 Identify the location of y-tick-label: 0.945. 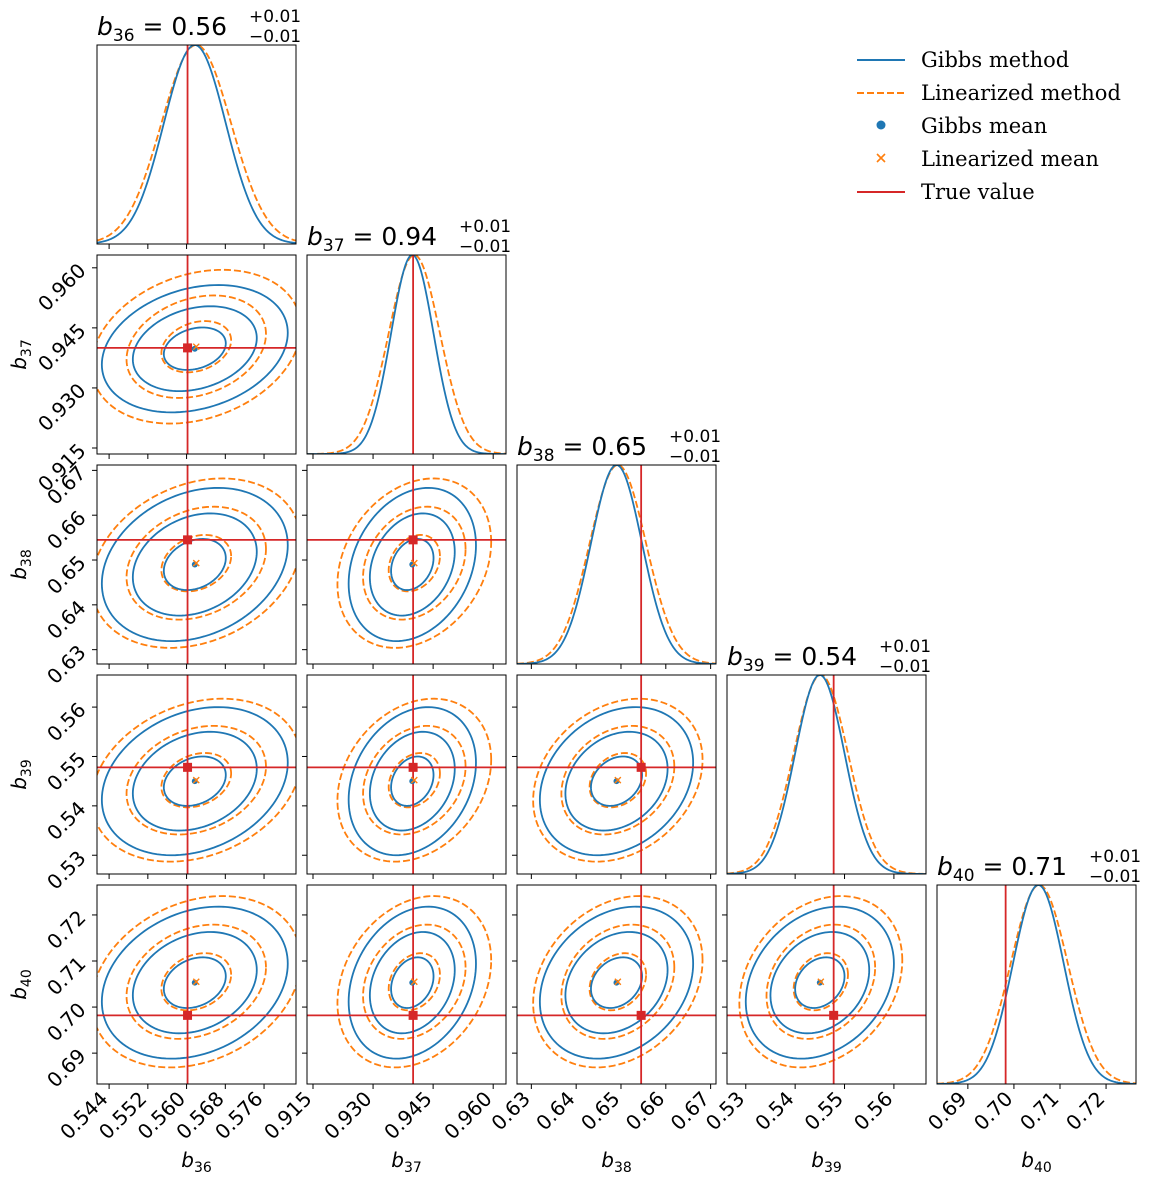
(61, 346).